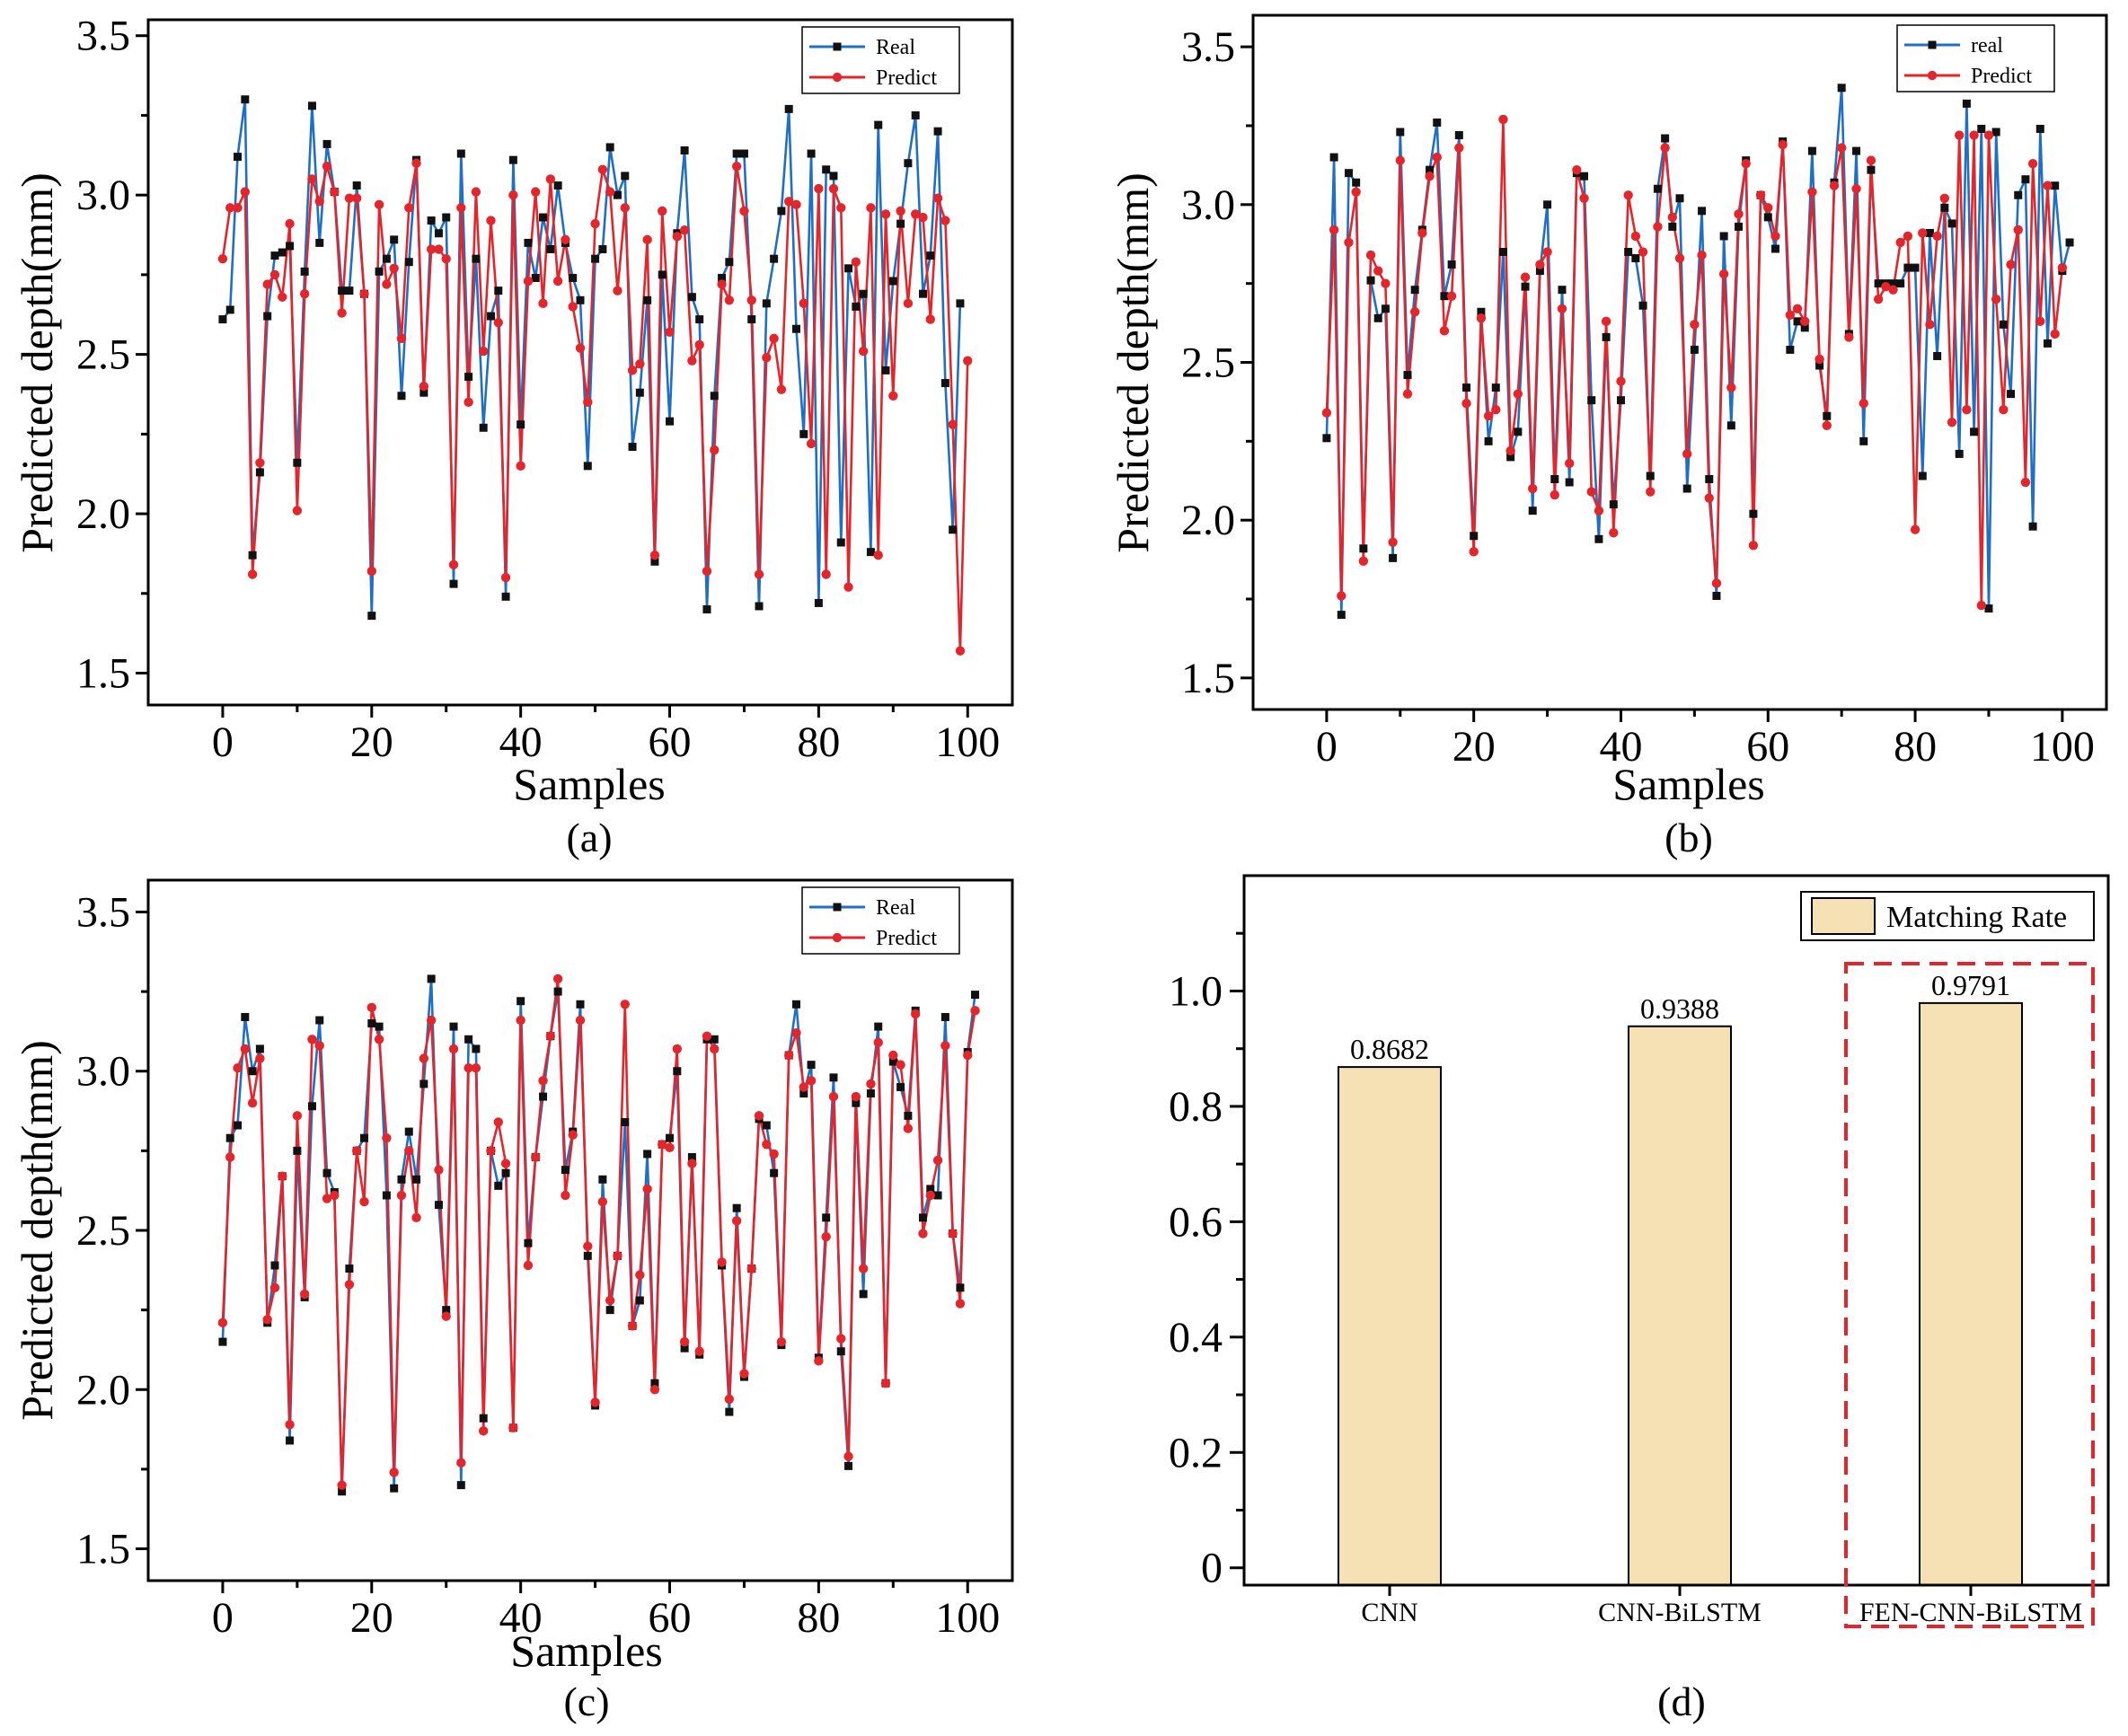  I want to click on x-ticks: 0 20 40 60 80 100, so click(1706, 740).